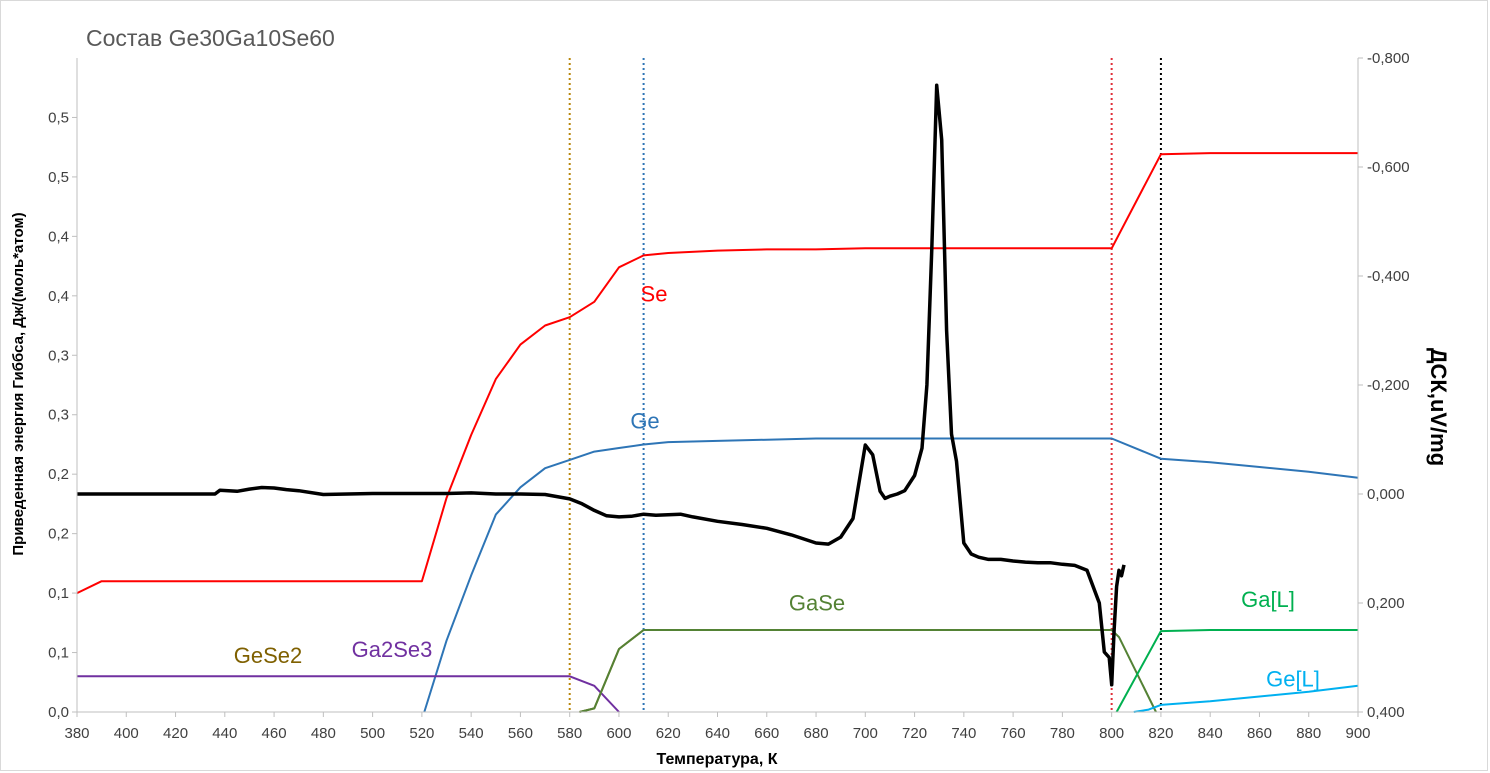 The image size is (1490, 773). I want to click on series-label-gese2: GeSe2, so click(268, 655).